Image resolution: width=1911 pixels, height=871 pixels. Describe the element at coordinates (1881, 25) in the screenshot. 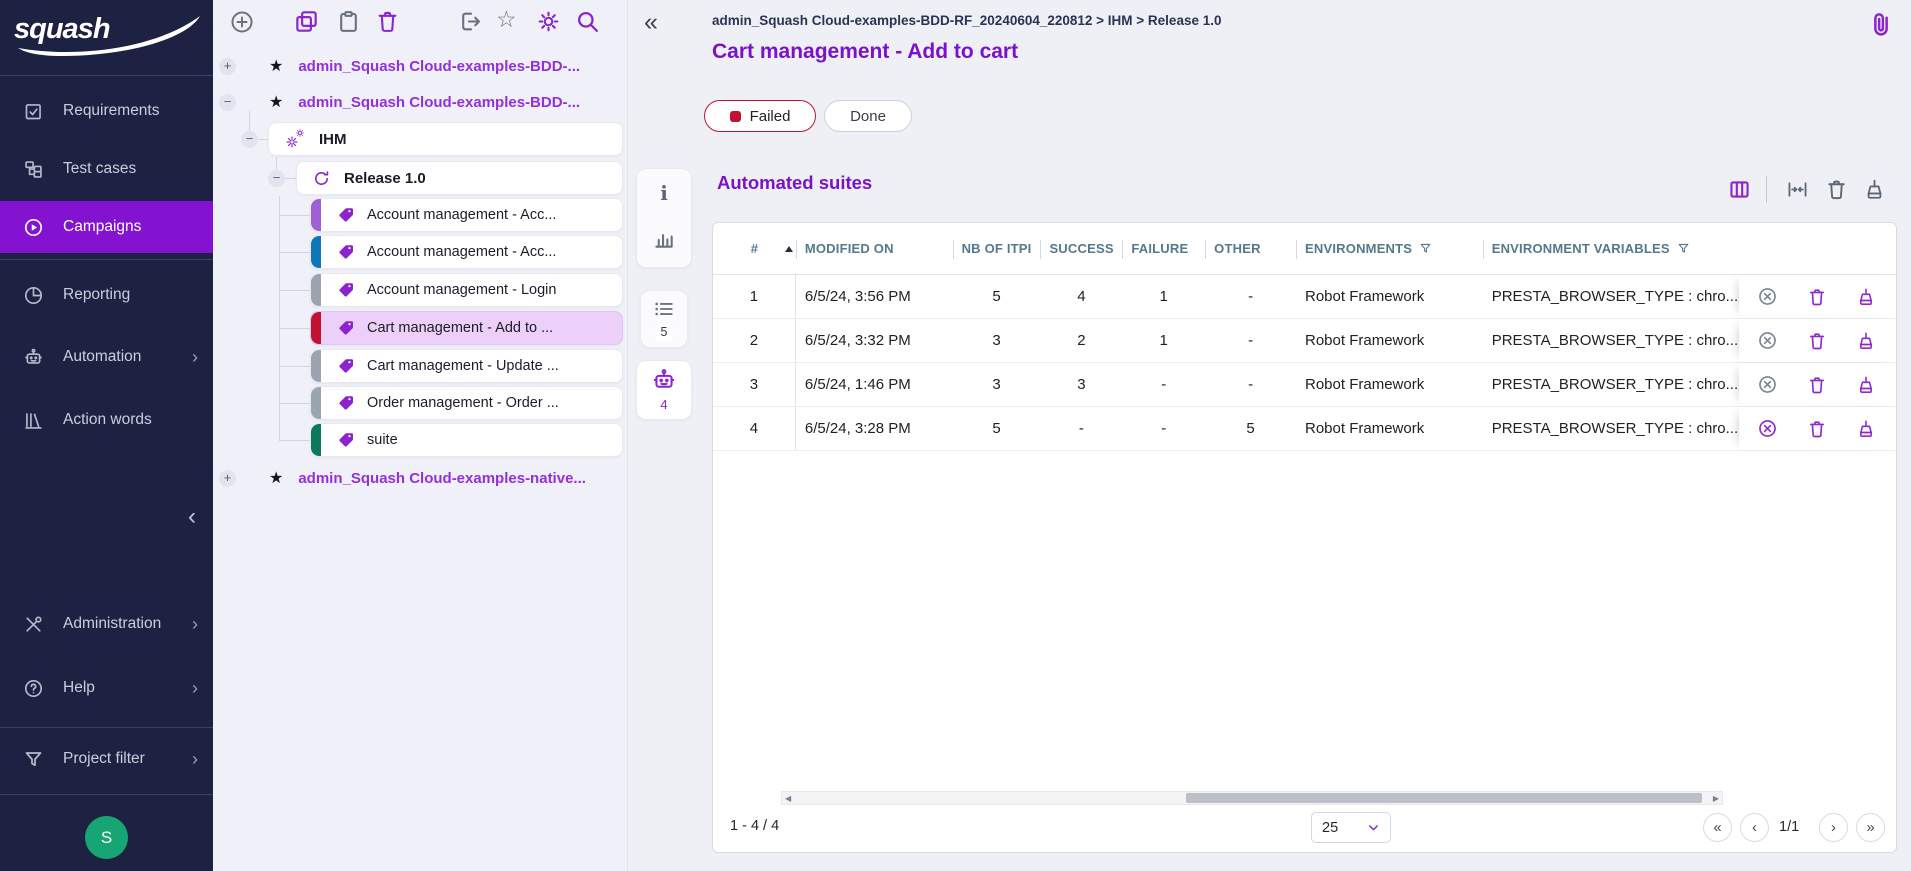

I see `attachments-paperclip-icon` at that location.